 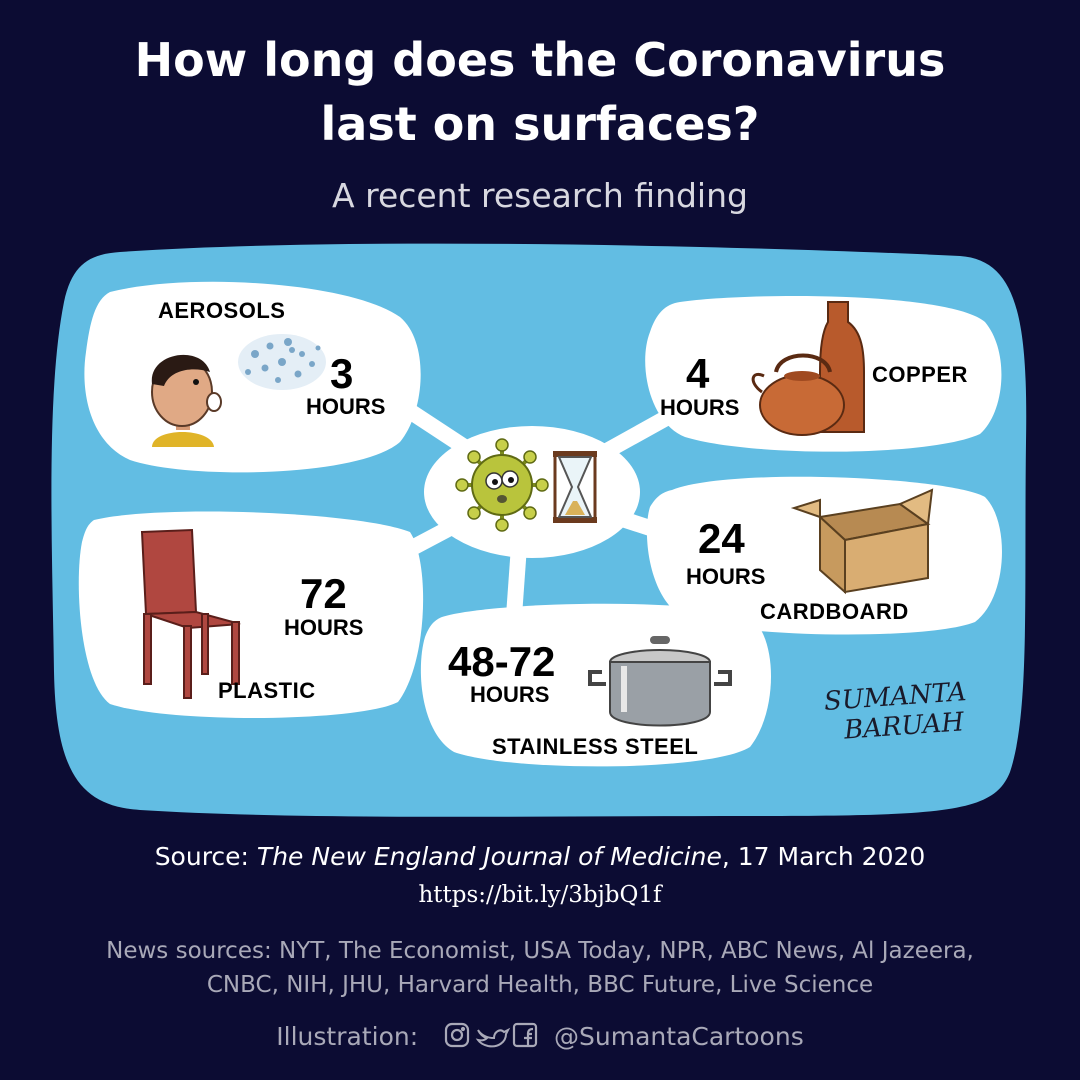 What do you see at coordinates (726, 576) in the screenshot?
I see `unit-cardboard: HOURS` at bounding box center [726, 576].